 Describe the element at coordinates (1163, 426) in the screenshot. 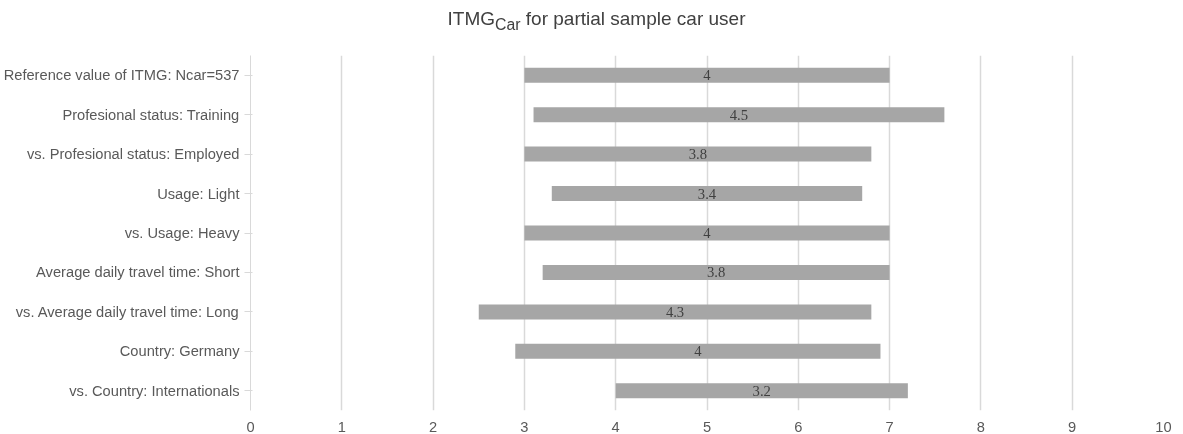

I see `x-tick-label: 10` at that location.